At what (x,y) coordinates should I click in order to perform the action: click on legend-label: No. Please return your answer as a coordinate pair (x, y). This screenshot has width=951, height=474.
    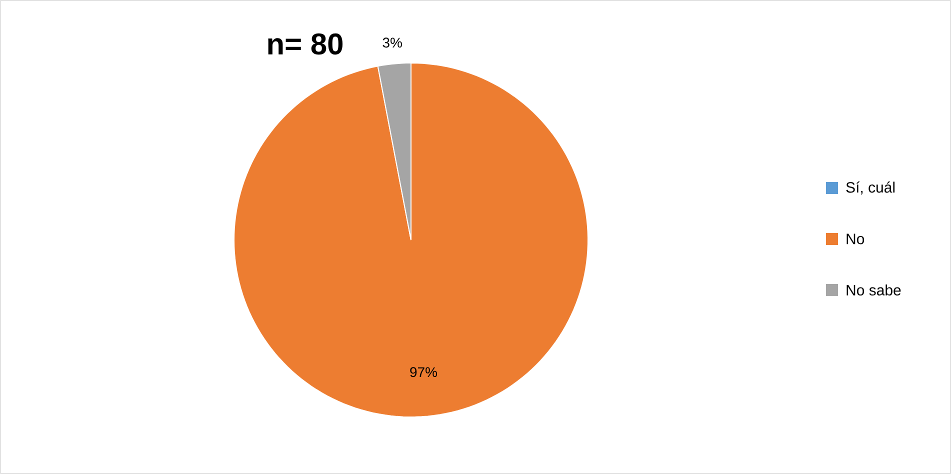
    Looking at the image, I should click on (855, 239).